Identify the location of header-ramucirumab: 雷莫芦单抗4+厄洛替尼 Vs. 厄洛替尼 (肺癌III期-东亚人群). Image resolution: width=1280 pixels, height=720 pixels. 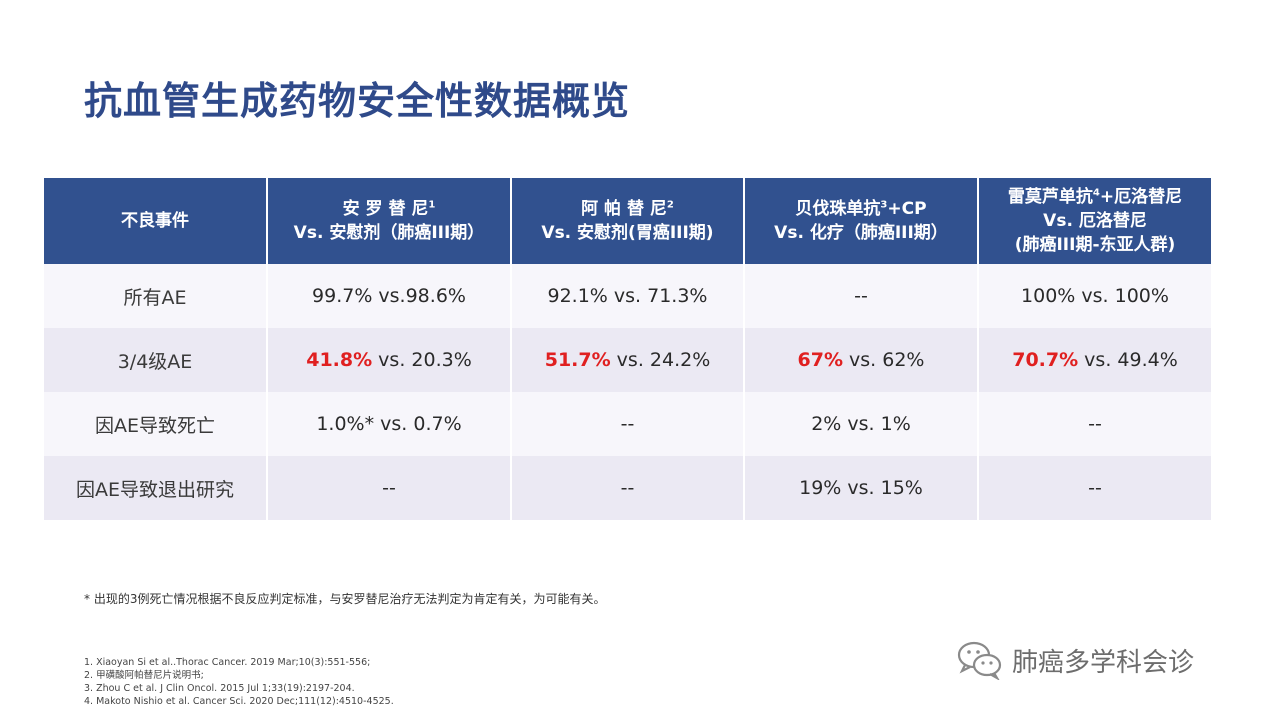
(1094, 221).